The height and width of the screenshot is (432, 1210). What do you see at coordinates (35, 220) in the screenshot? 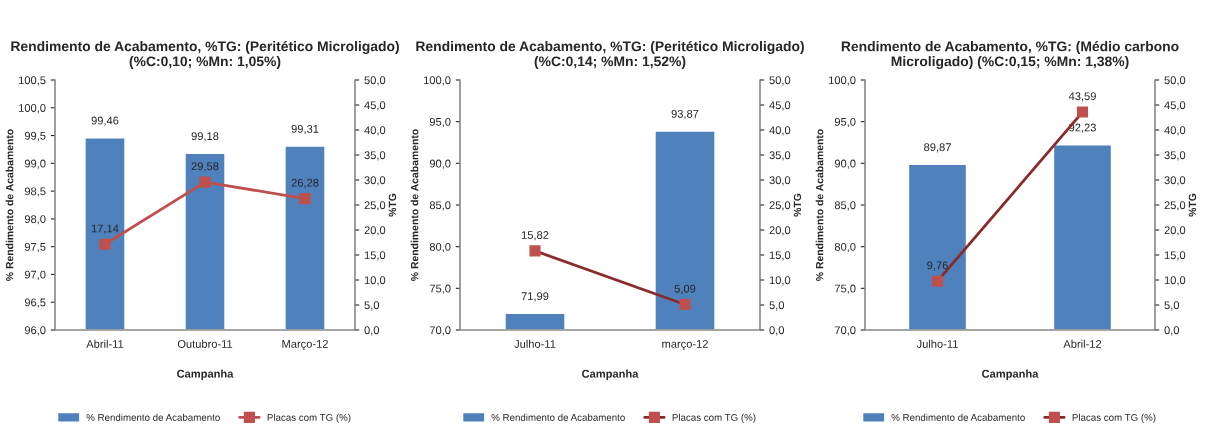
I see `y-tick-label: 98,0` at bounding box center [35, 220].